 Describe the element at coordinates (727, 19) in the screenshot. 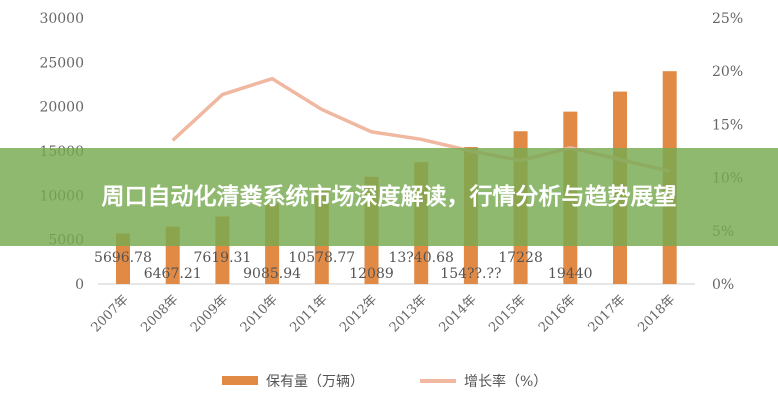

I see `right-tick-label: 25%` at that location.